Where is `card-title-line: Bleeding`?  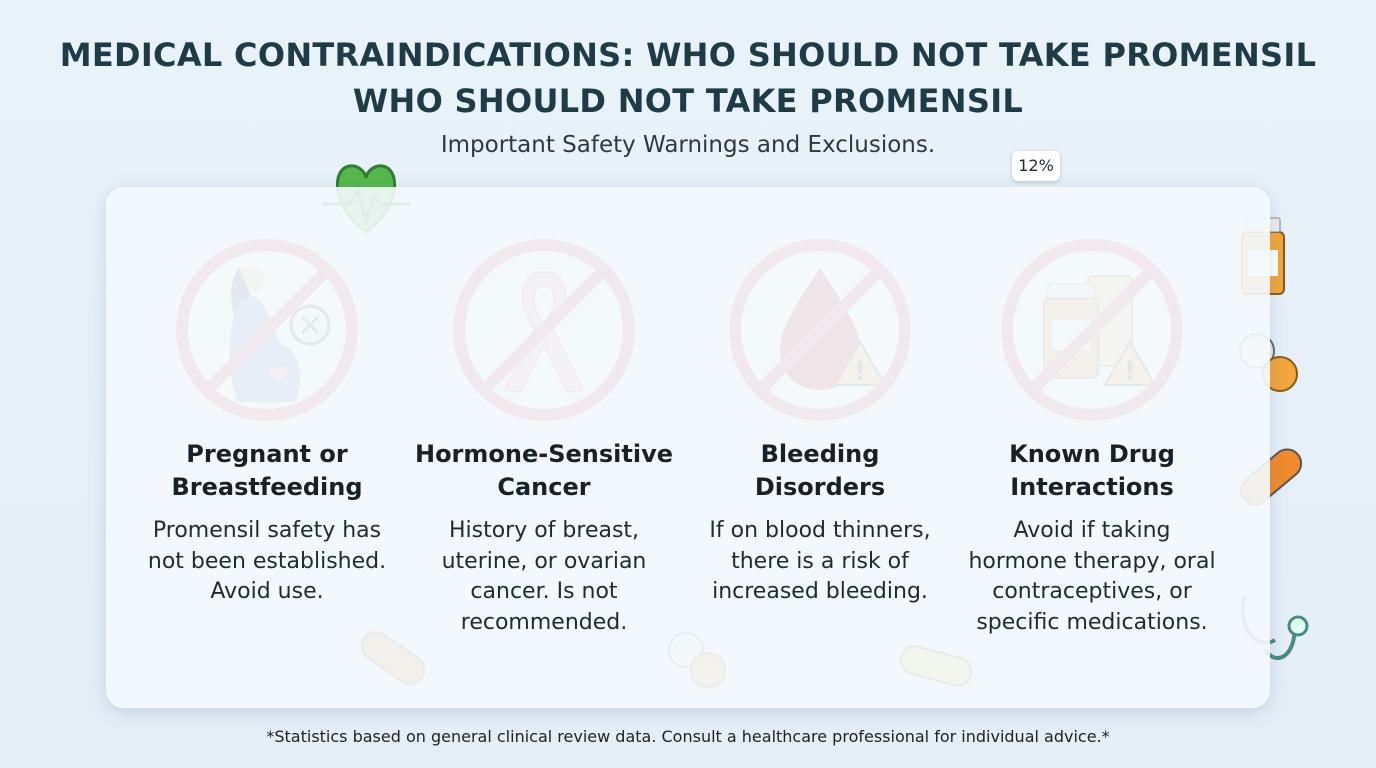
card-title-line: Bleeding is located at coordinates (820, 454).